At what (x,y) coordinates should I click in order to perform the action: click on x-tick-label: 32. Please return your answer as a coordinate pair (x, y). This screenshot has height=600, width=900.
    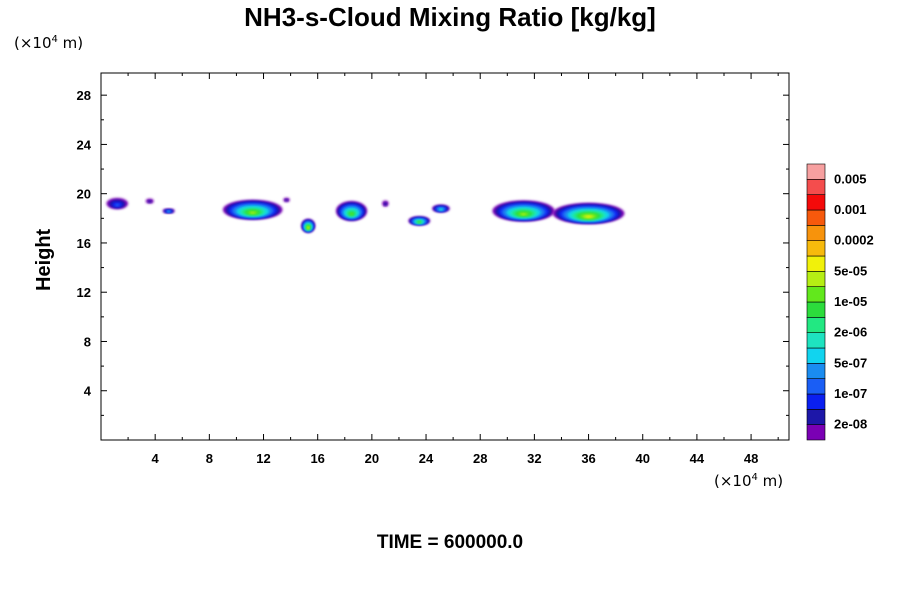
    Looking at the image, I should click on (534, 458).